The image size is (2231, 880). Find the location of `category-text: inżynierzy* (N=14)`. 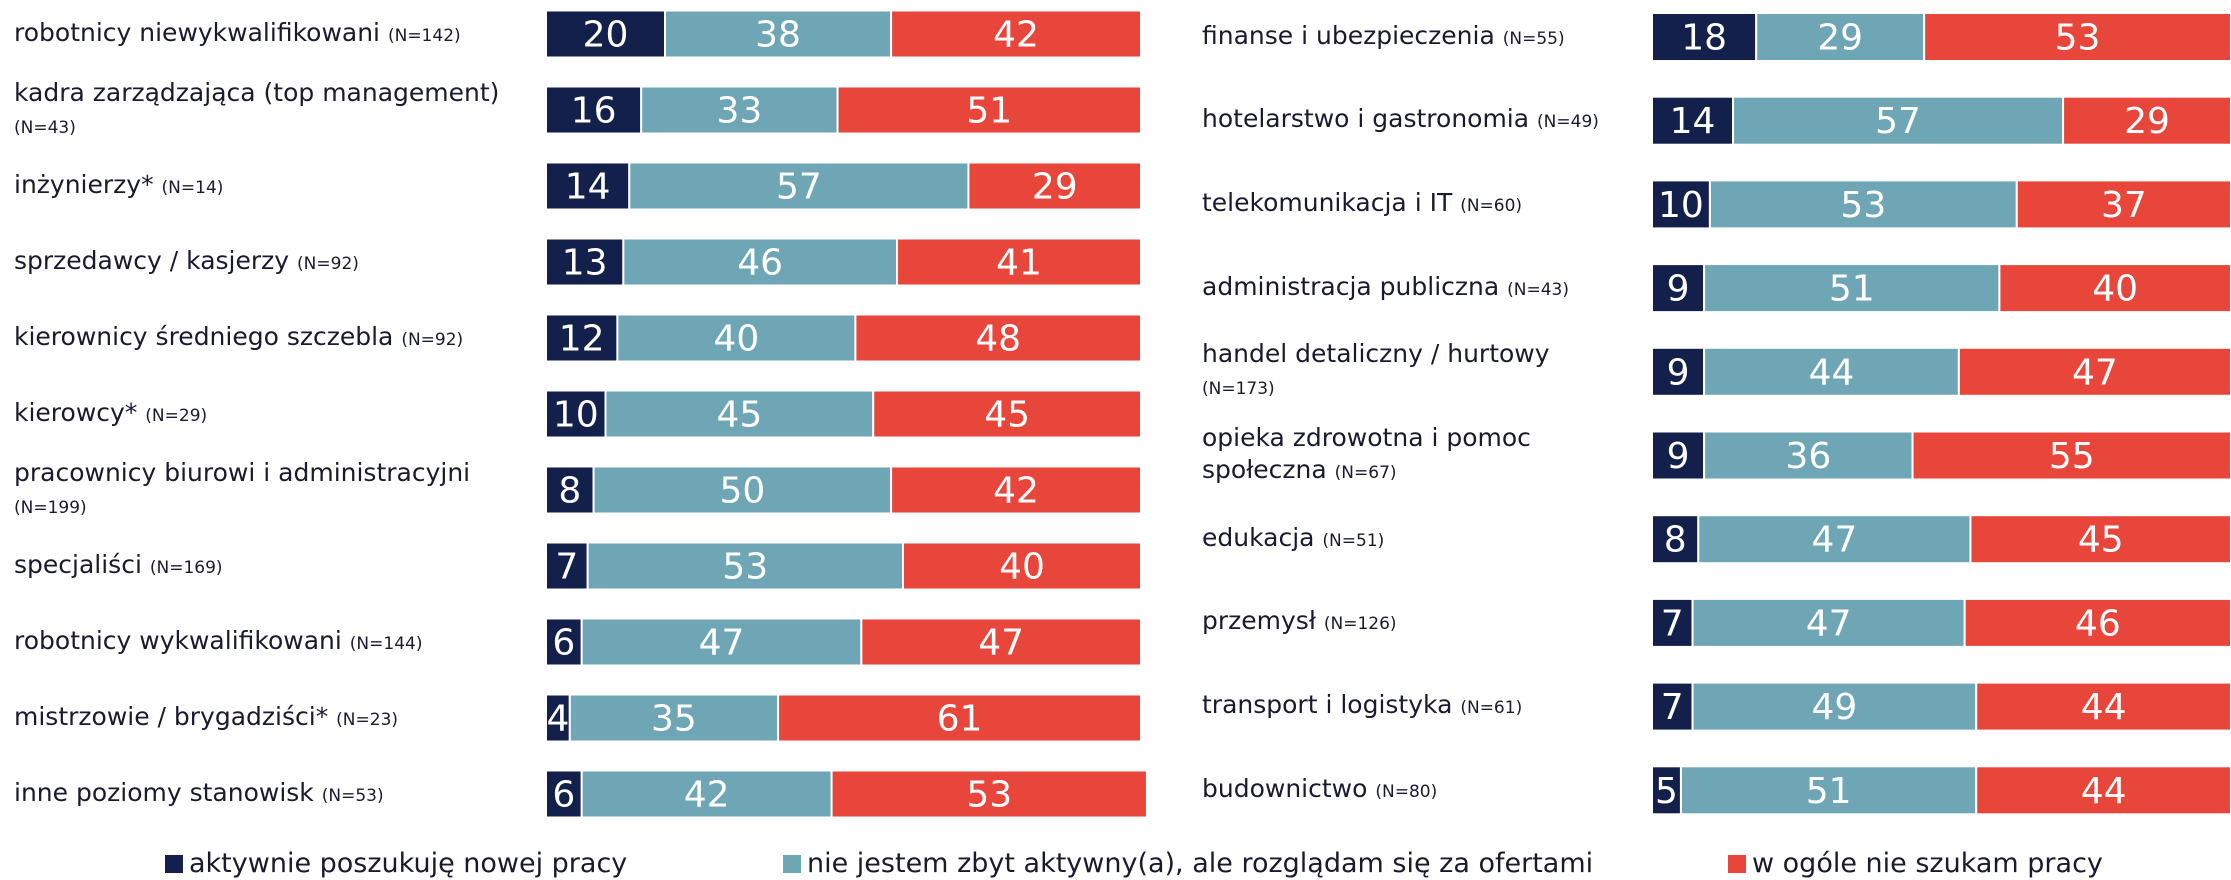

category-text: inżynierzy* (N=14) is located at coordinates (118, 186).